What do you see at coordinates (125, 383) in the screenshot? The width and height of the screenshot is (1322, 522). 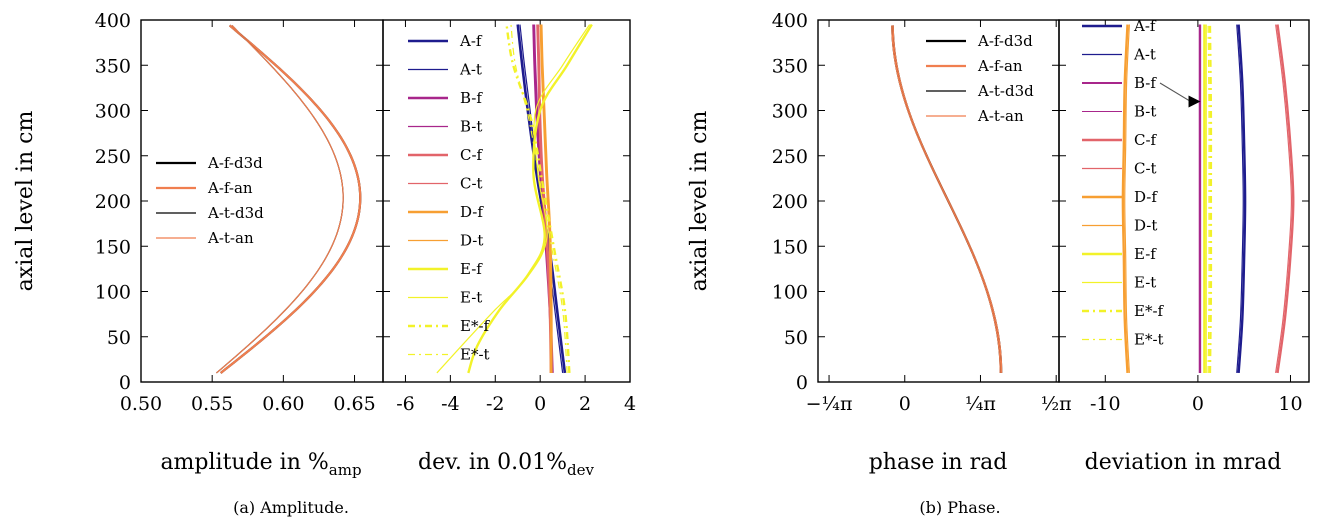 I see `amp-ytick-label: 0` at bounding box center [125, 383].